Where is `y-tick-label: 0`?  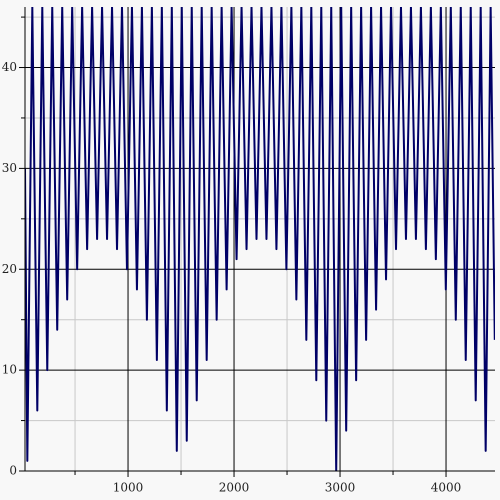
y-tick-label: 0 is located at coordinates (13, 471).